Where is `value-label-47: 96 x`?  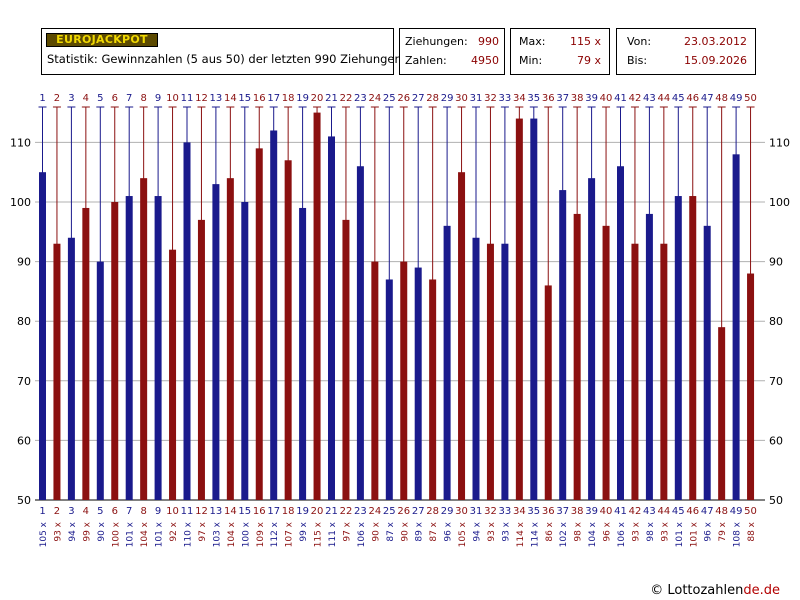 value-label-47: 96 x is located at coordinates (709, 531).